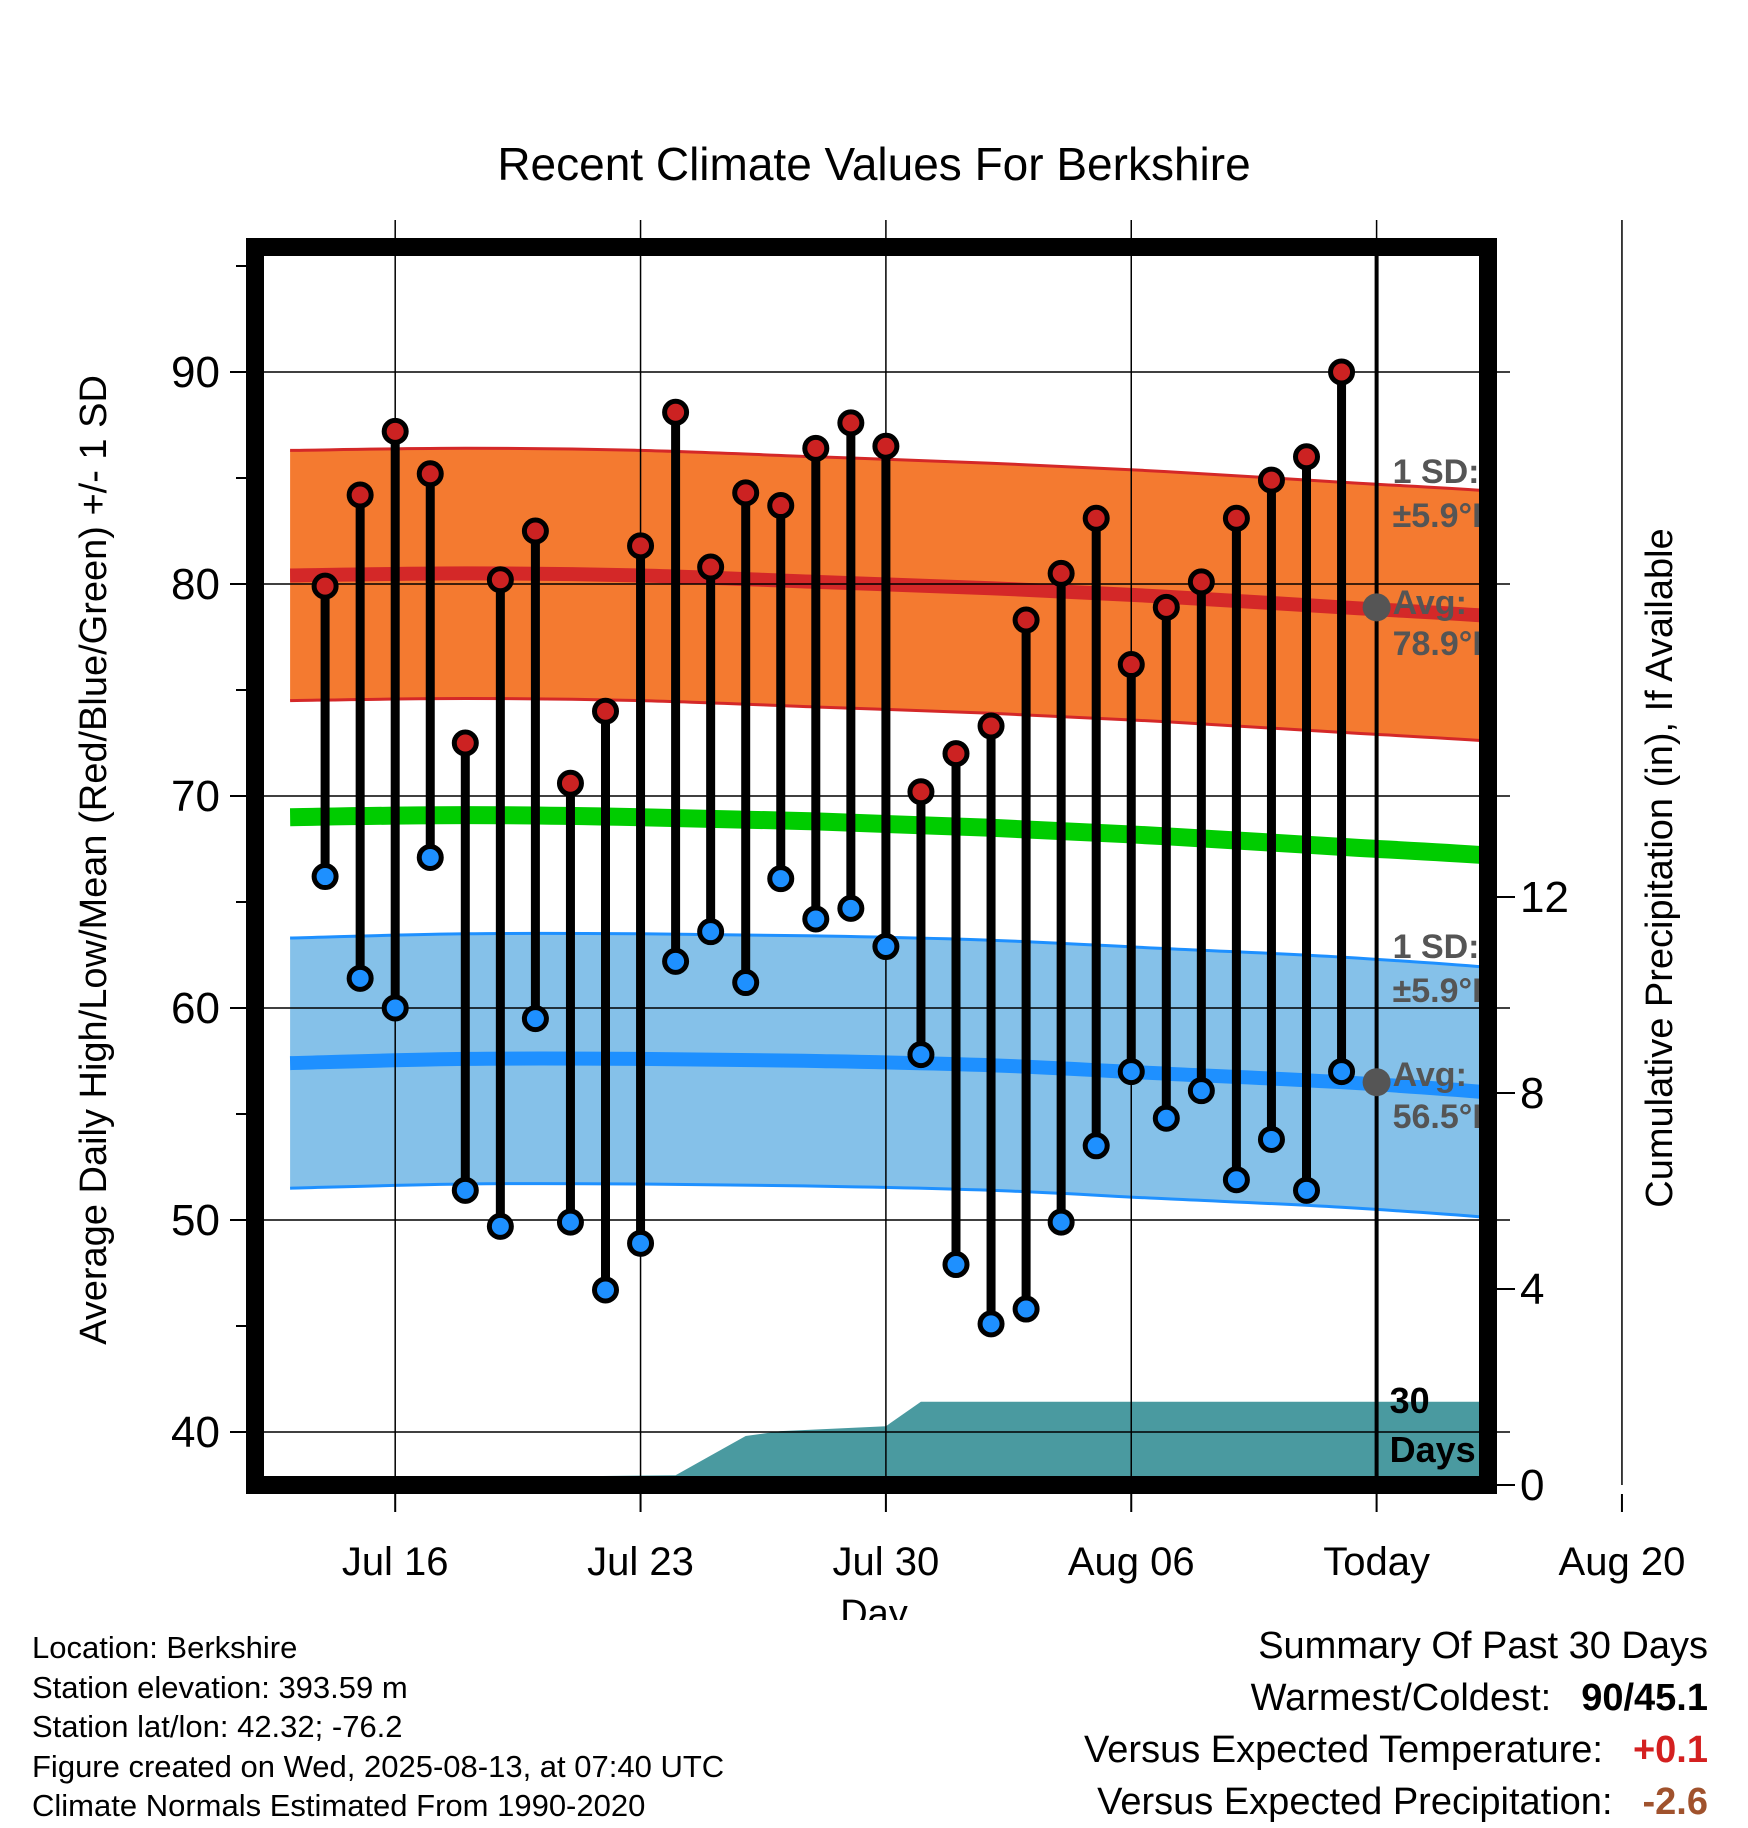  Describe the element at coordinates (165, 1647) in the screenshot. I see `location-text: Location: Berkshire` at that location.